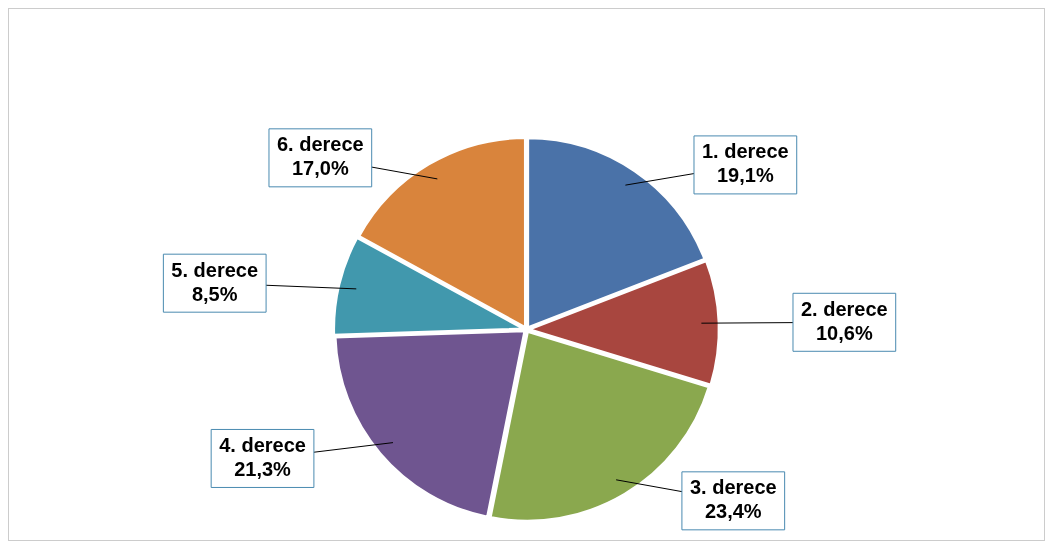 The image size is (1053, 549). I want to click on slice-label: 4. derece, so click(262, 444).